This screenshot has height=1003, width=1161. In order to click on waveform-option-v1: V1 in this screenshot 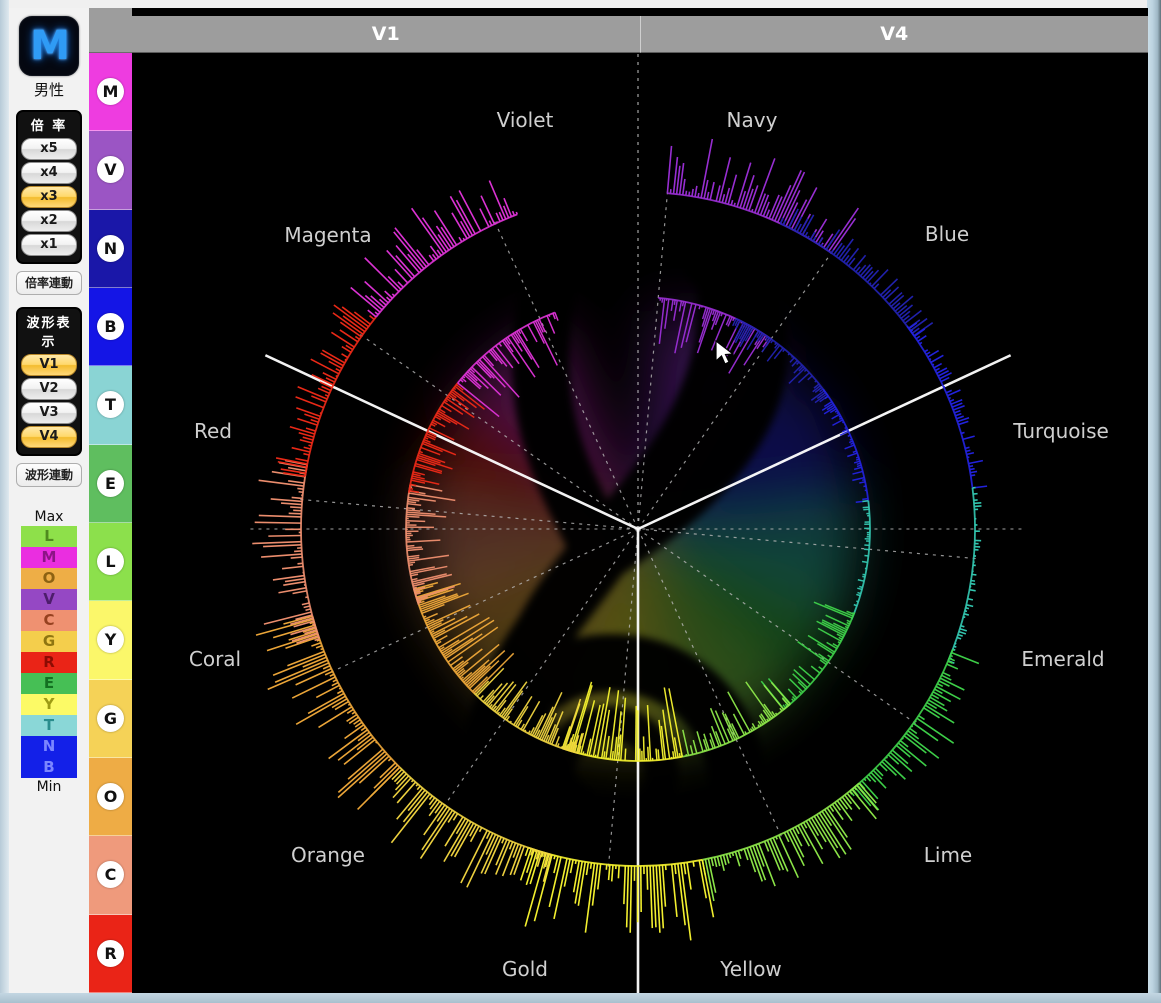, I will do `click(49, 365)`.